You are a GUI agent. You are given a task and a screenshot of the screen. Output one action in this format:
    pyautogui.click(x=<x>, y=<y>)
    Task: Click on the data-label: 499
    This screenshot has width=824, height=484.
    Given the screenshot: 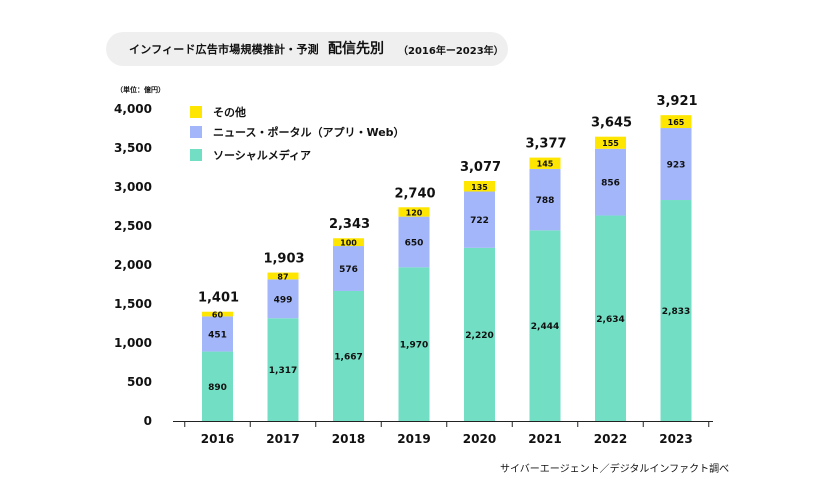 What is the action you would take?
    pyautogui.click(x=283, y=300)
    